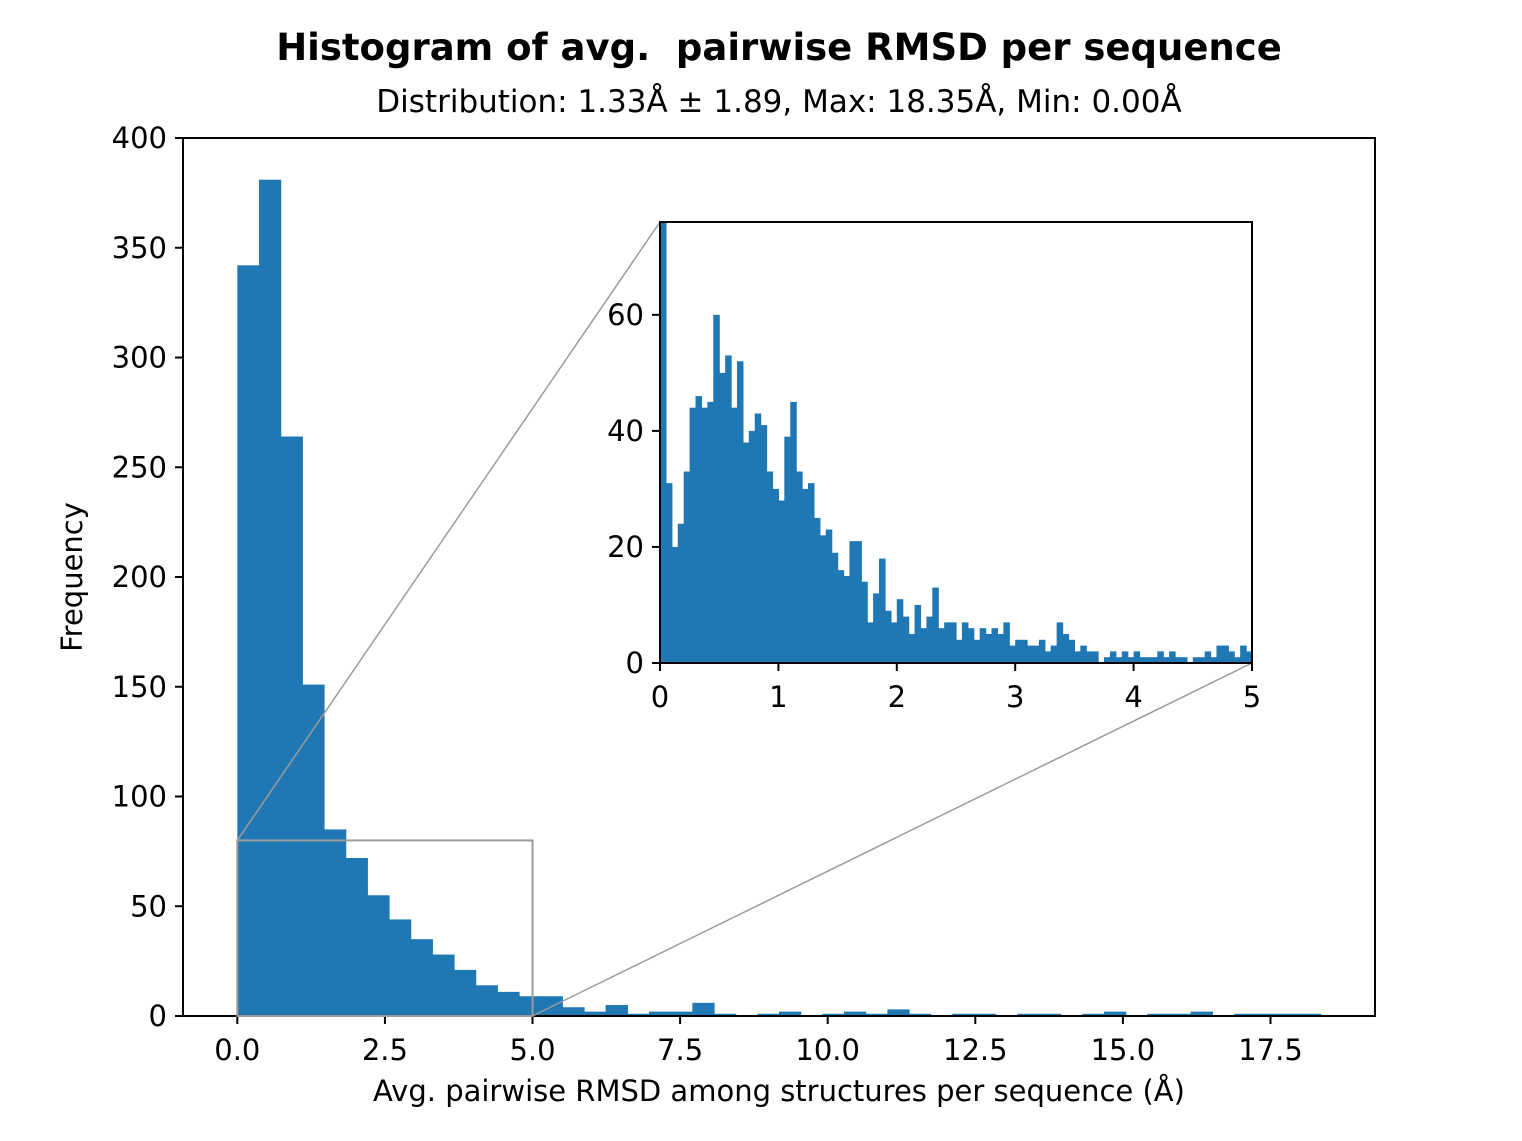 Image resolution: width=1522 pixels, height=1141 pixels. Describe the element at coordinates (1133, 697) in the screenshot. I see `x-tick-label: 4` at that location.